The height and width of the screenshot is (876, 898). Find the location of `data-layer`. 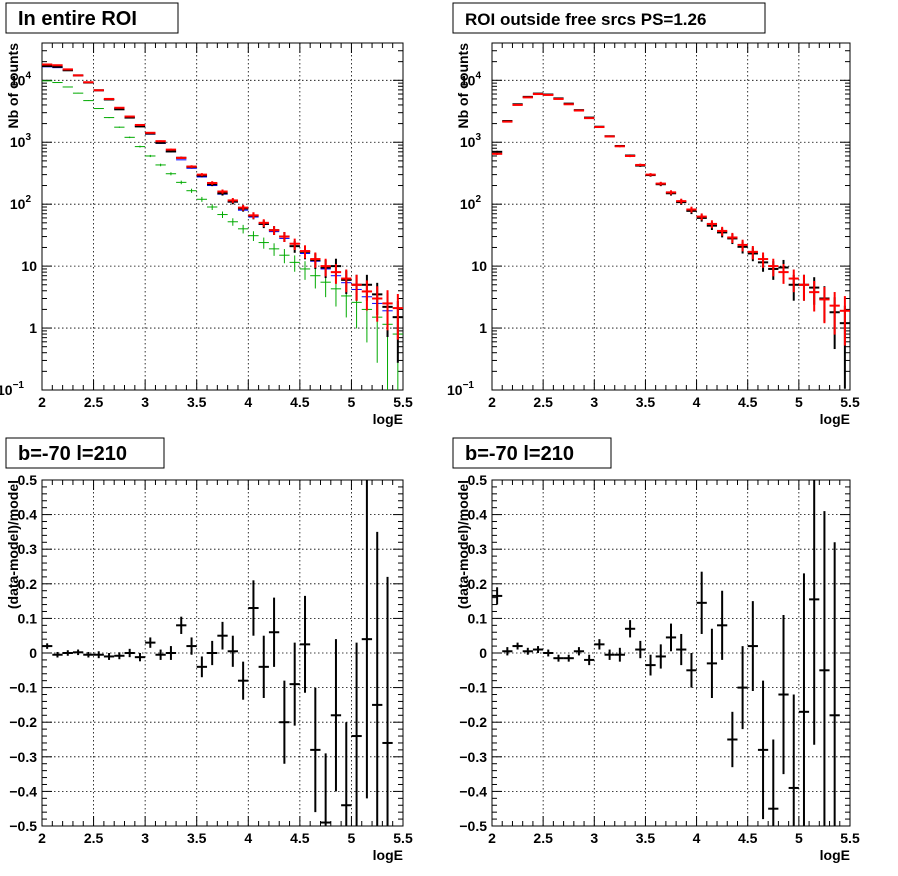

data-layer is located at coordinates (671, 240).